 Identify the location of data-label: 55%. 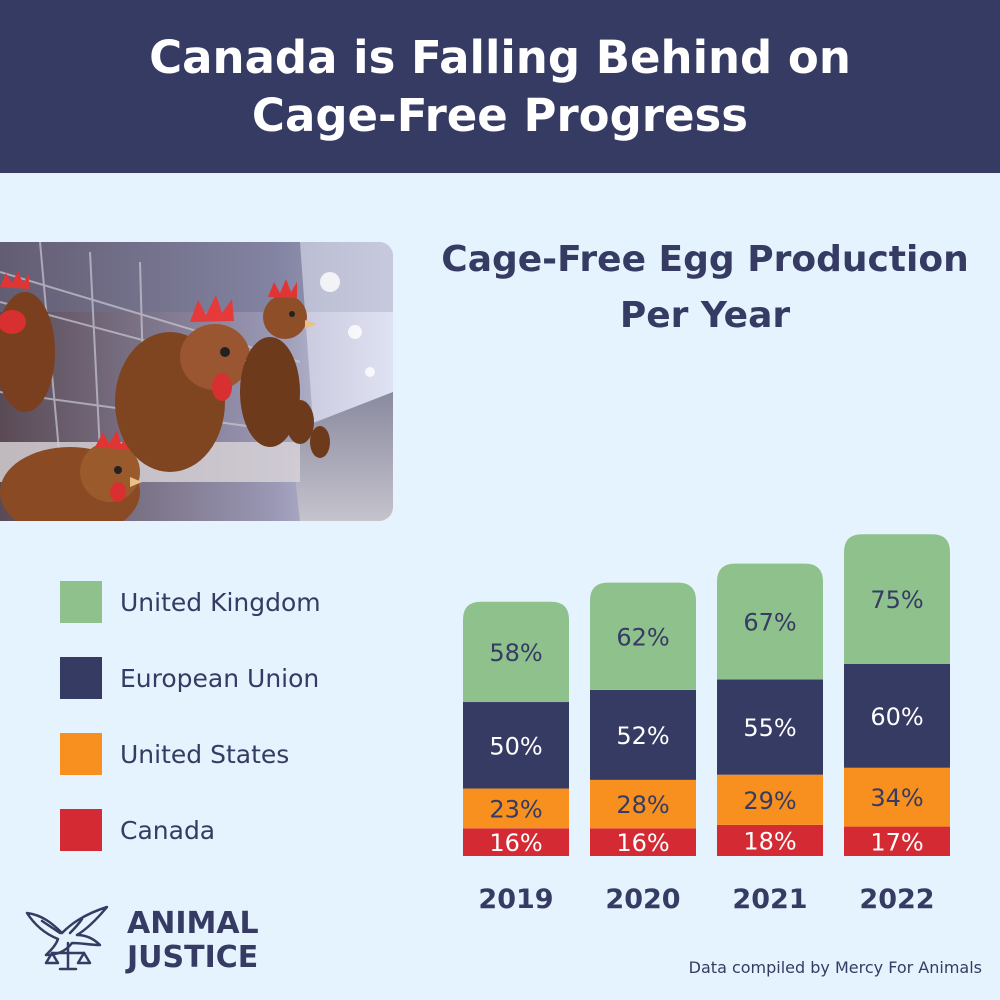
(769, 728).